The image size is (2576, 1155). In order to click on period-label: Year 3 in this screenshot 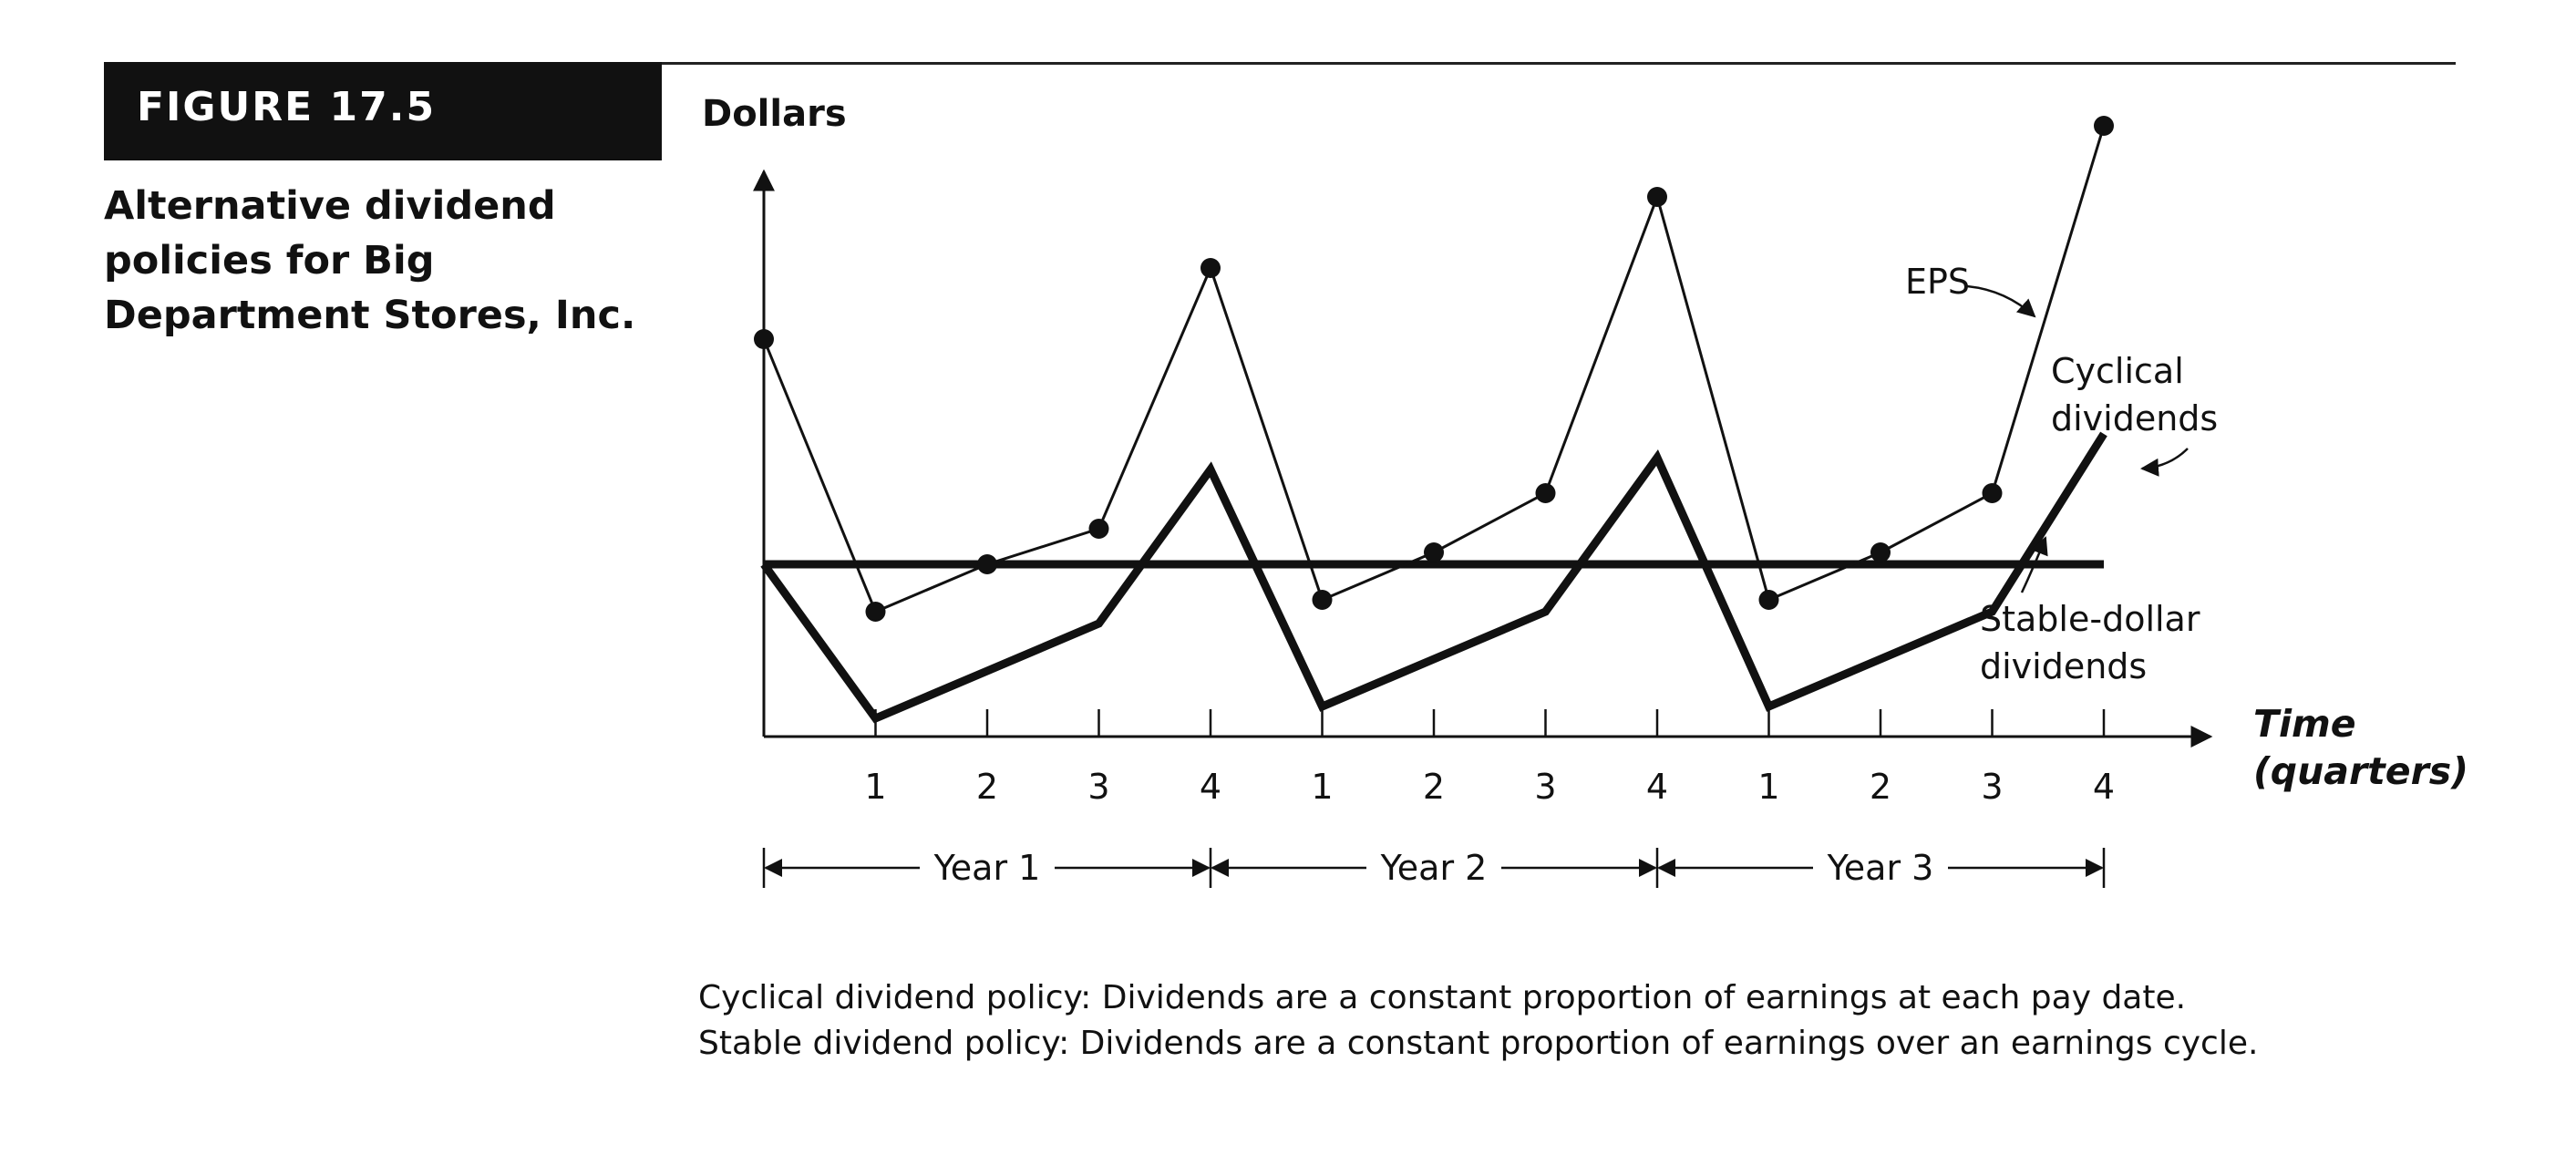, I will do `click(1881, 868)`.